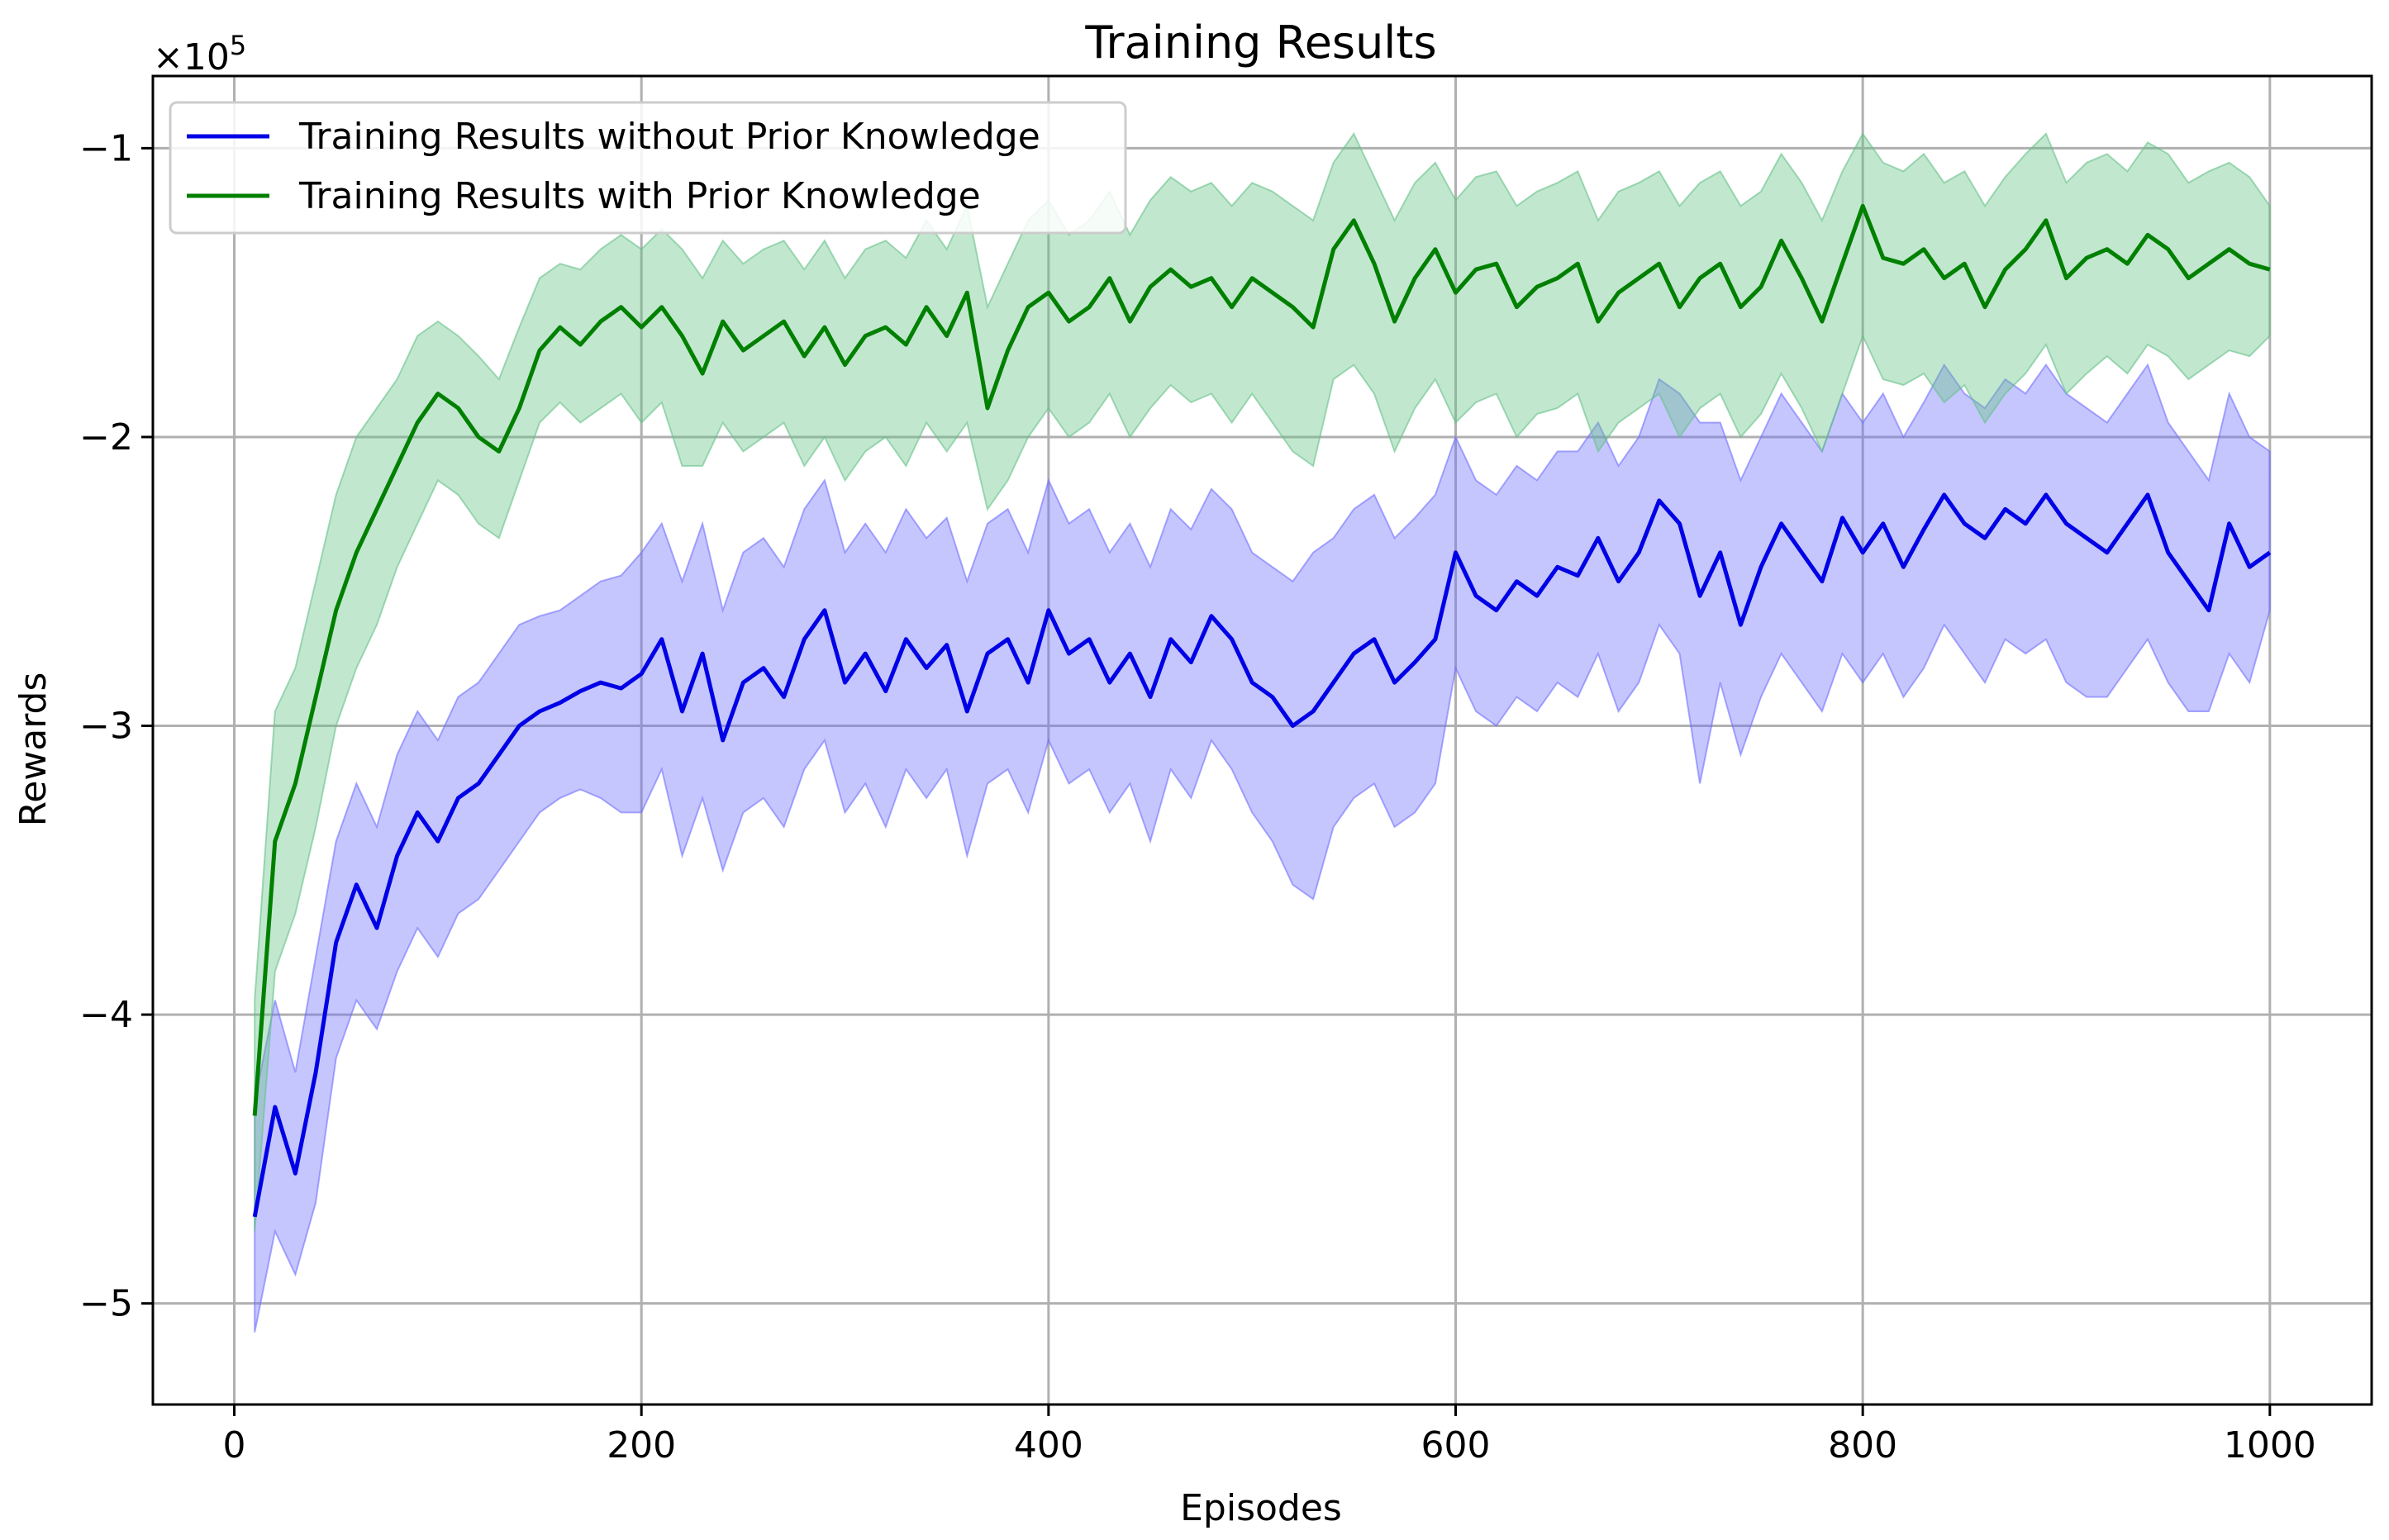 The width and height of the screenshot is (2389, 1540). I want to click on y-axis-ticks: −5 −4 −3 −2 −1, so click(116, 726).